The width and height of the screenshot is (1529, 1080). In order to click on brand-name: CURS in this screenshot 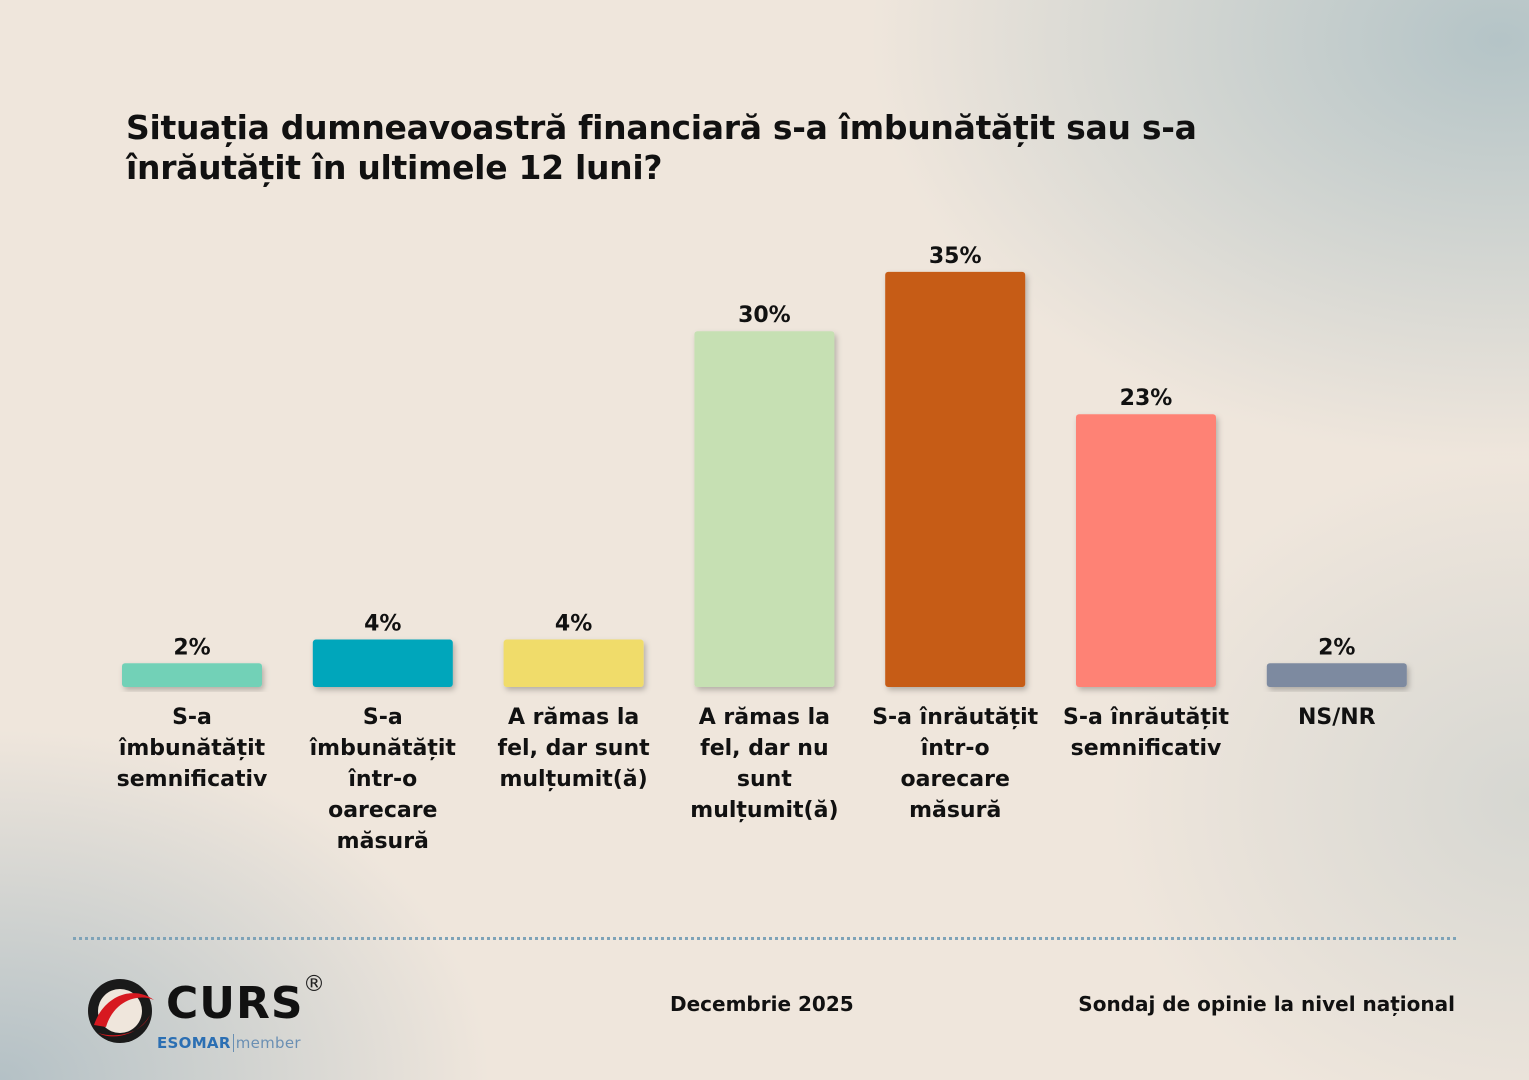, I will do `click(235, 1003)`.